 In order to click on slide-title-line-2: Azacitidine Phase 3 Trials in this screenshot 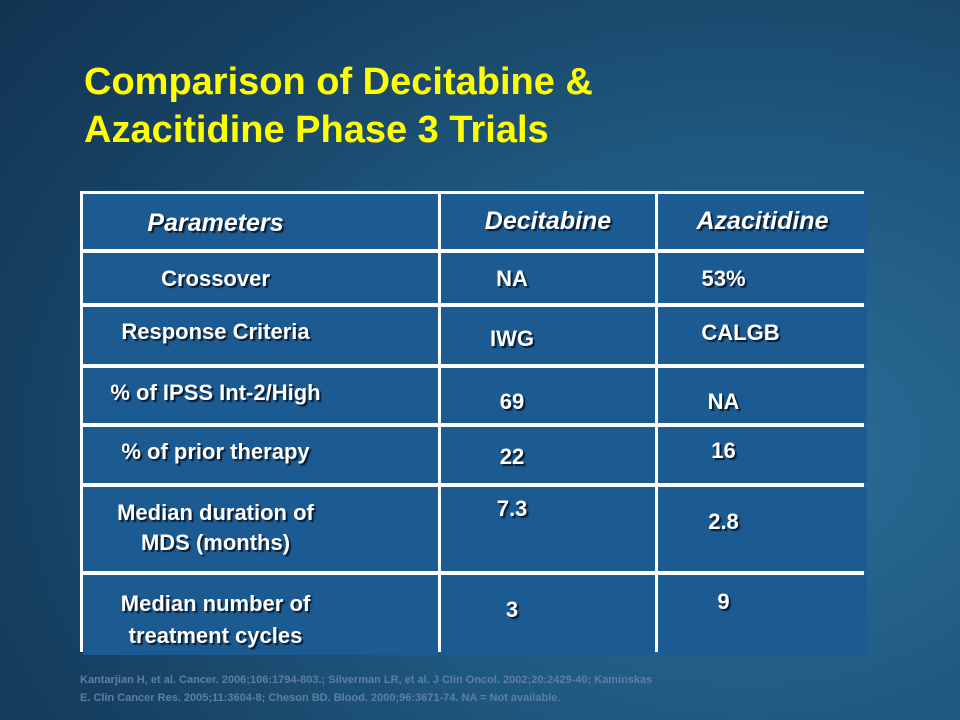, I will do `click(316, 130)`.